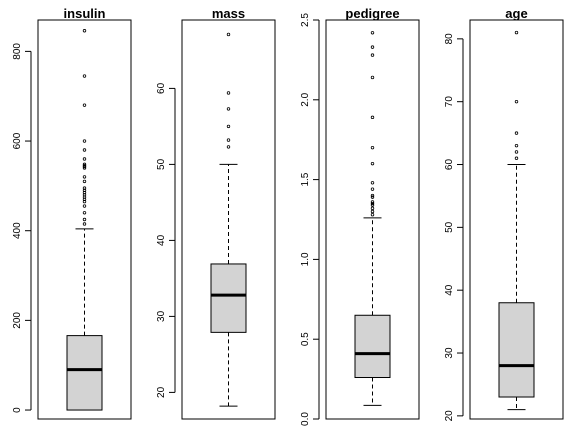 The width and height of the screenshot is (576, 432). What do you see at coordinates (17, 230) in the screenshot?
I see `y-tick-label: 400` at bounding box center [17, 230].